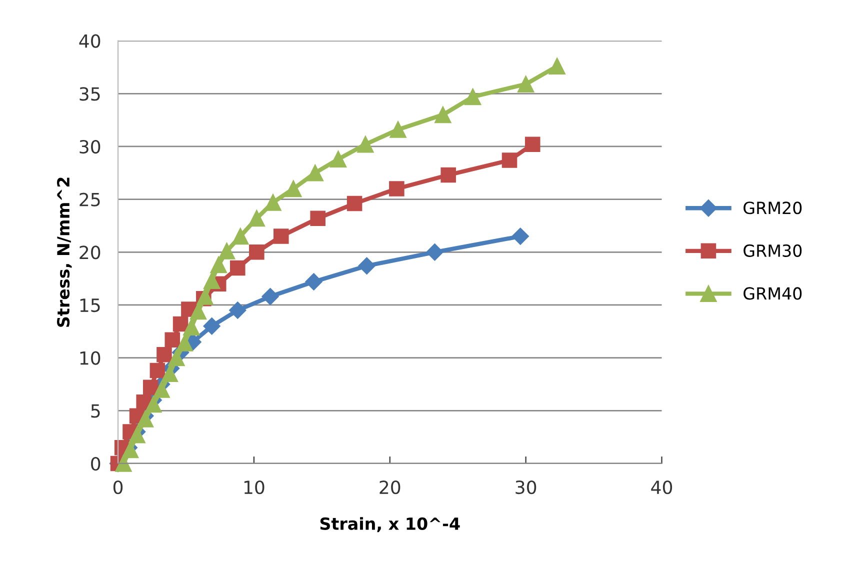 The image size is (843, 583). Describe the element at coordinates (90, 199) in the screenshot. I see `y-tick-label: 25` at that location.